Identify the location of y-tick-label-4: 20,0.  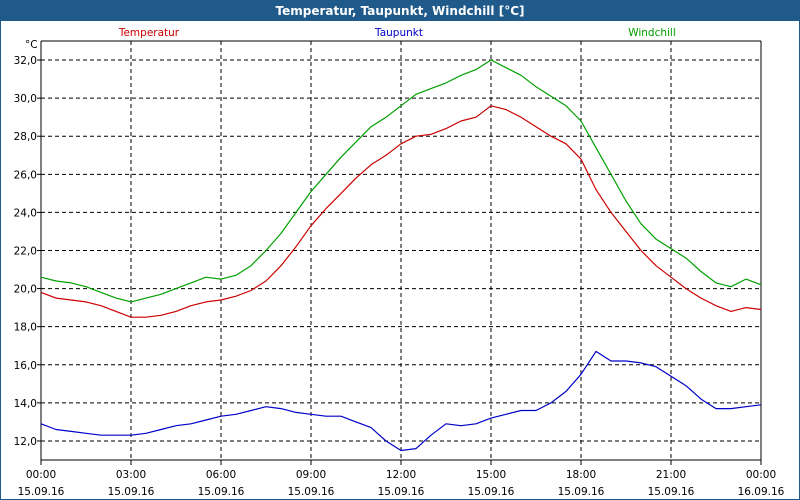
(25, 290).